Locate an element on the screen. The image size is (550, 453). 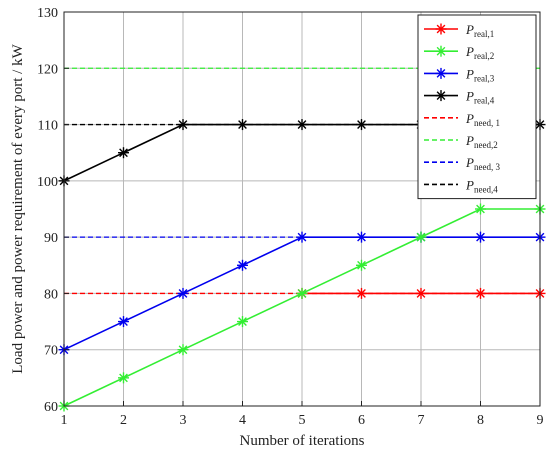
legend-box is located at coordinates (477, 107).